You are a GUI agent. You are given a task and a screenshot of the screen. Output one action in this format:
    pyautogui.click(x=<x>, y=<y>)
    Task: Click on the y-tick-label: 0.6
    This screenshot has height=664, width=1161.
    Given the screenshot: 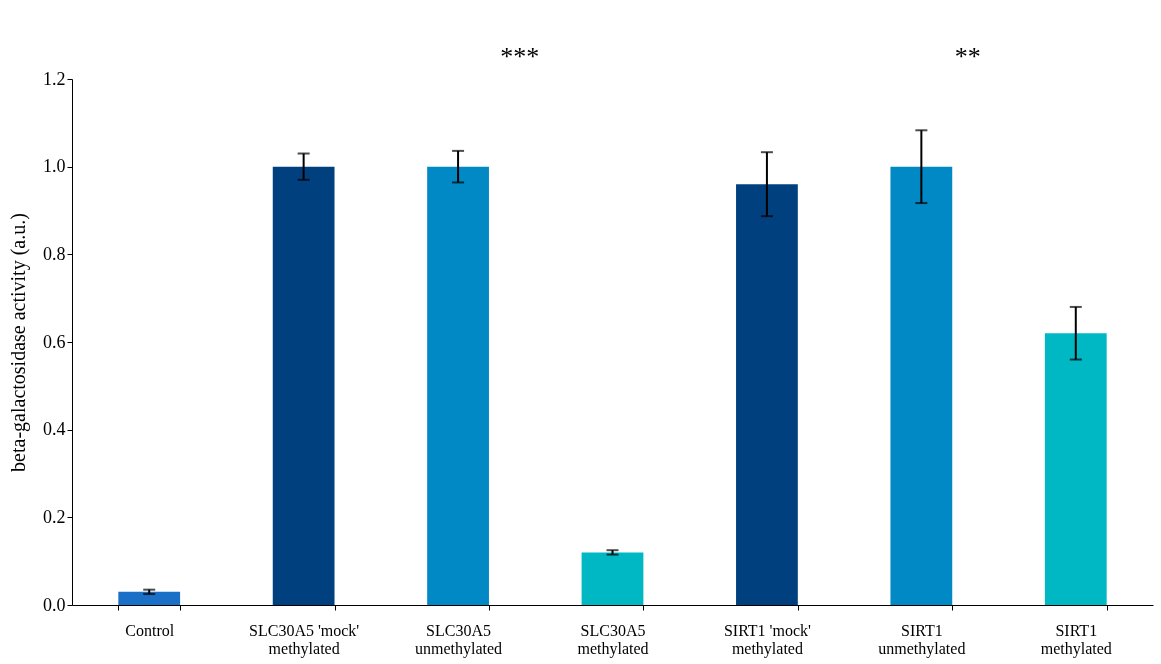 What is the action you would take?
    pyautogui.click(x=54, y=341)
    